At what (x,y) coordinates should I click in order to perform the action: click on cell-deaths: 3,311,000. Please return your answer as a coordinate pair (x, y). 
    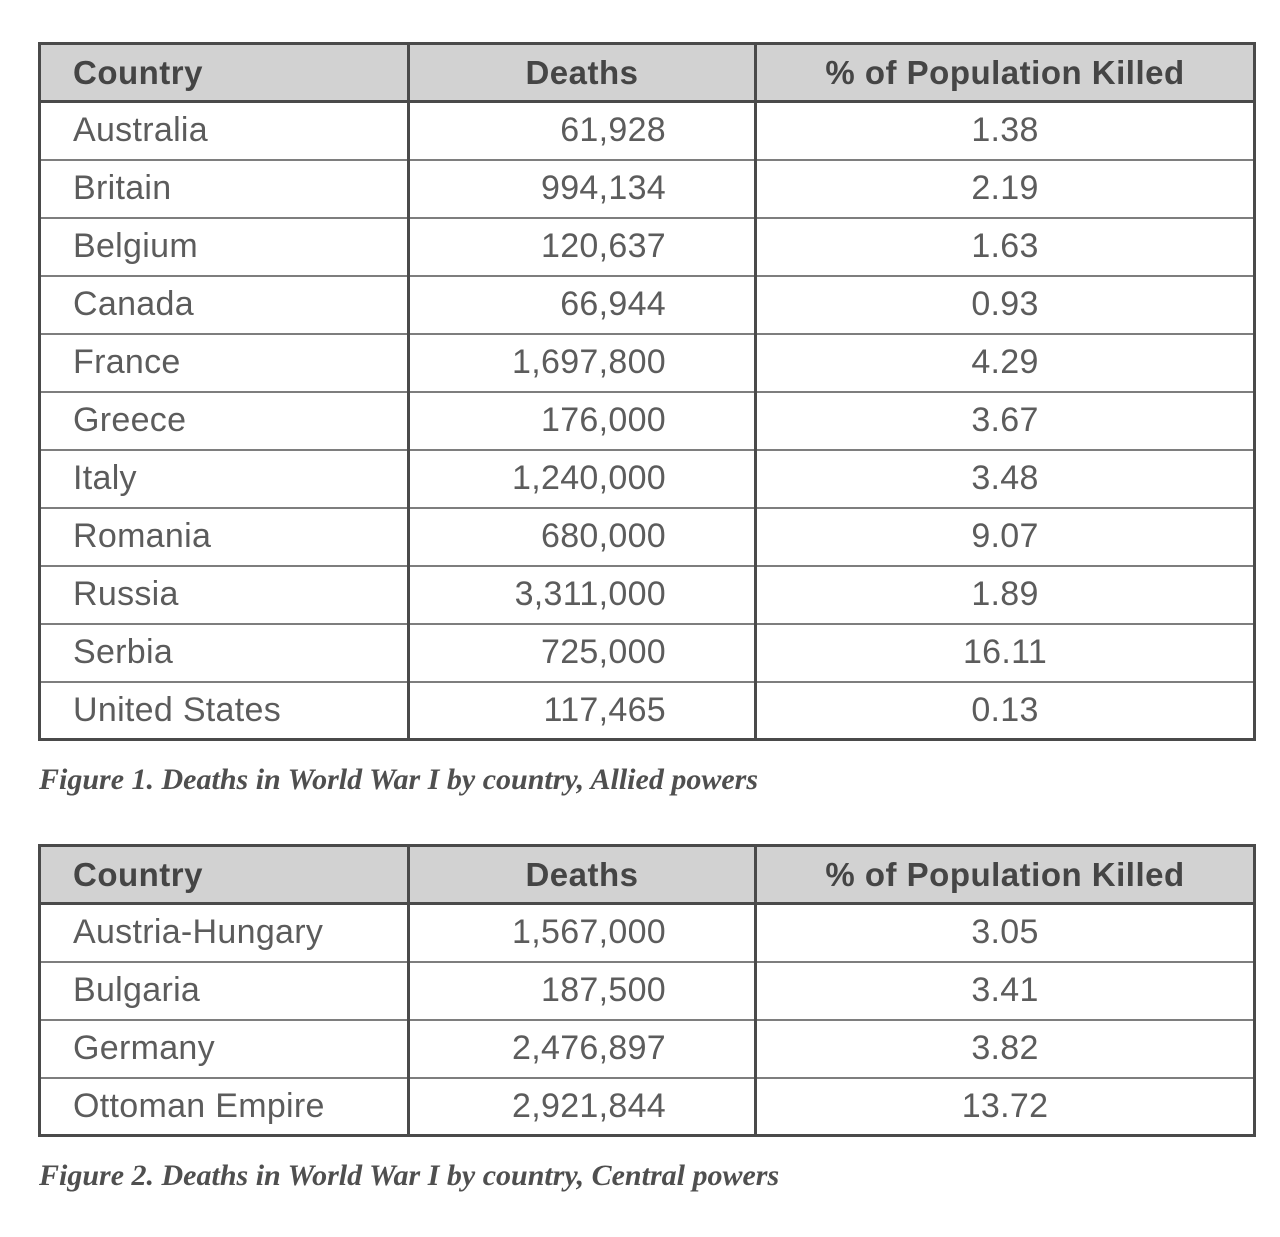
    Looking at the image, I should click on (581, 594).